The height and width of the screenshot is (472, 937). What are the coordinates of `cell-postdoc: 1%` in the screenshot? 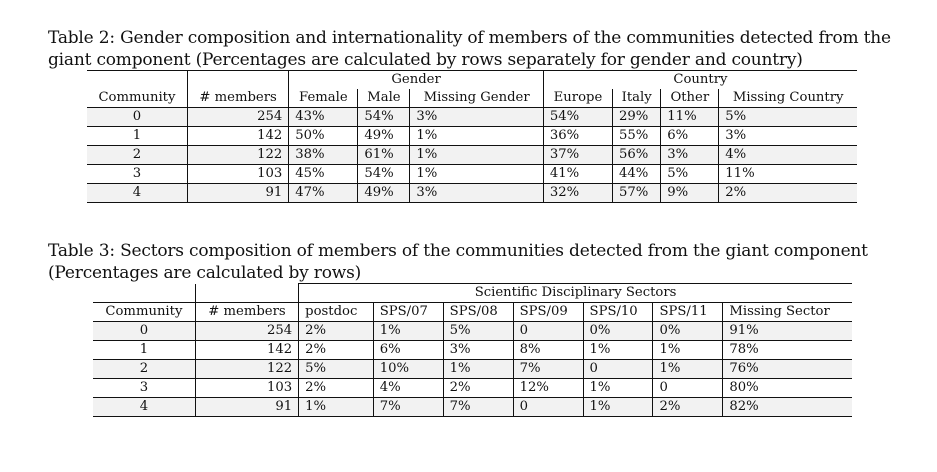 It's located at (336, 407).